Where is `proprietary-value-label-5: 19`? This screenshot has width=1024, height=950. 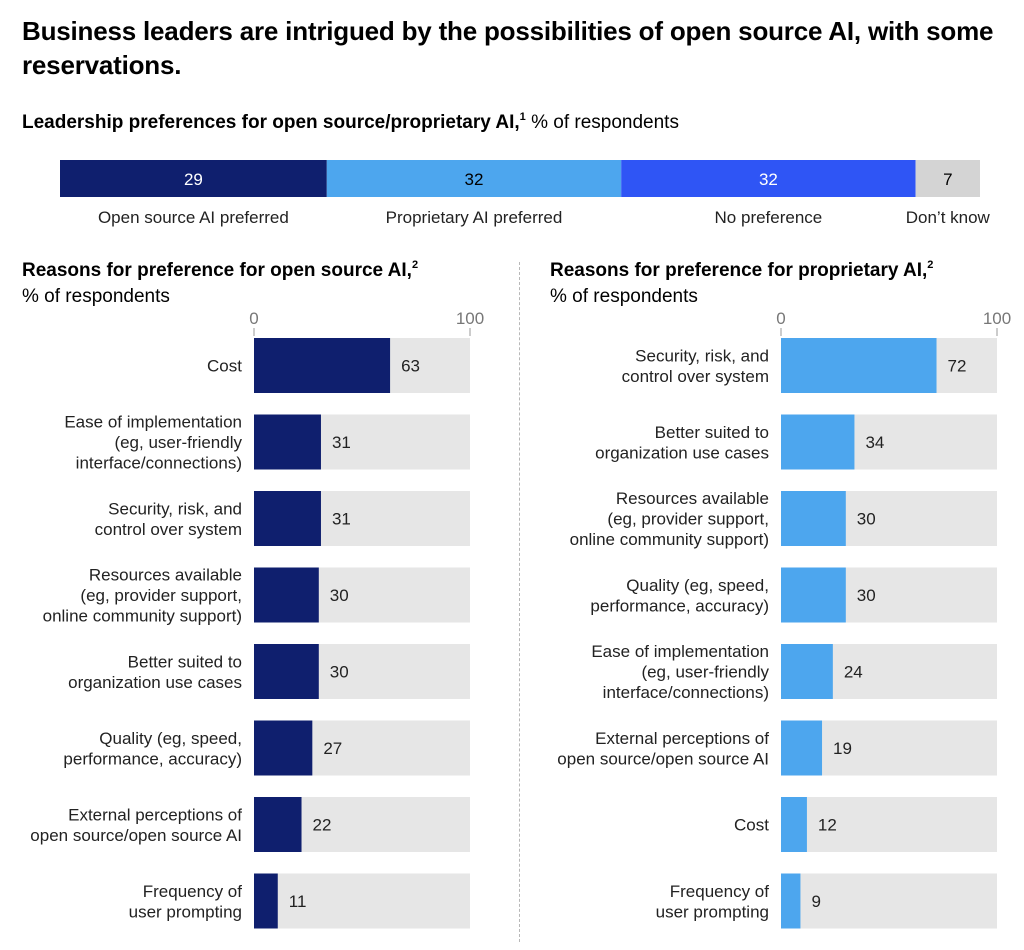
proprietary-value-label-5: 19 is located at coordinates (842, 748).